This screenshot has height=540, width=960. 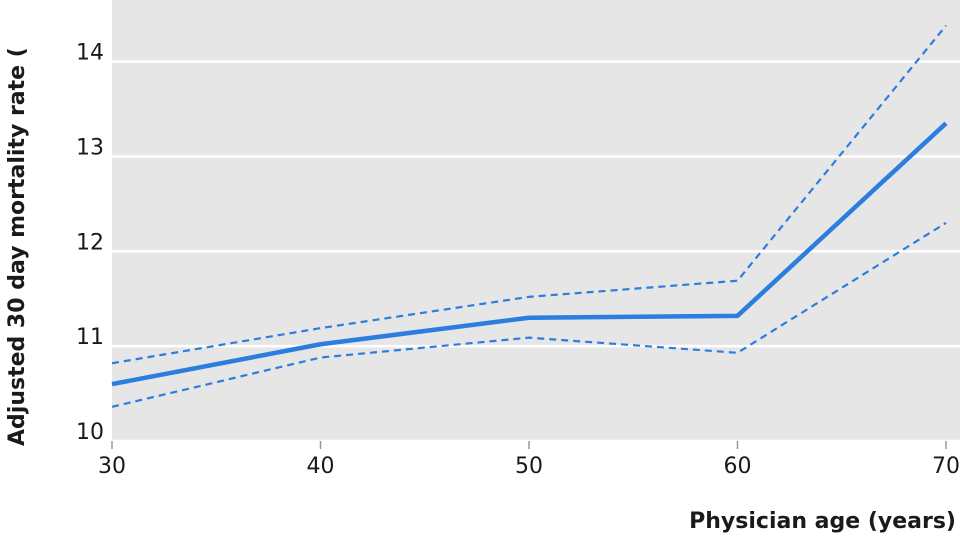 What do you see at coordinates (529, 466) in the screenshot?
I see `x-tick-label: 50` at bounding box center [529, 466].